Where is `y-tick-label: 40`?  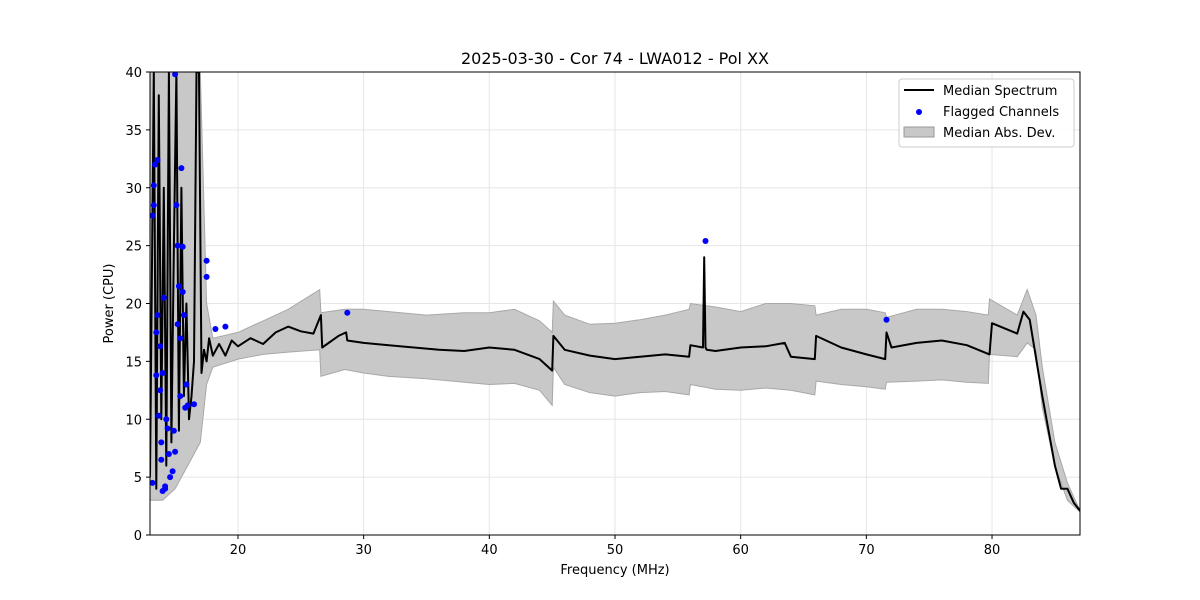
y-tick-label: 40 is located at coordinates (133, 73).